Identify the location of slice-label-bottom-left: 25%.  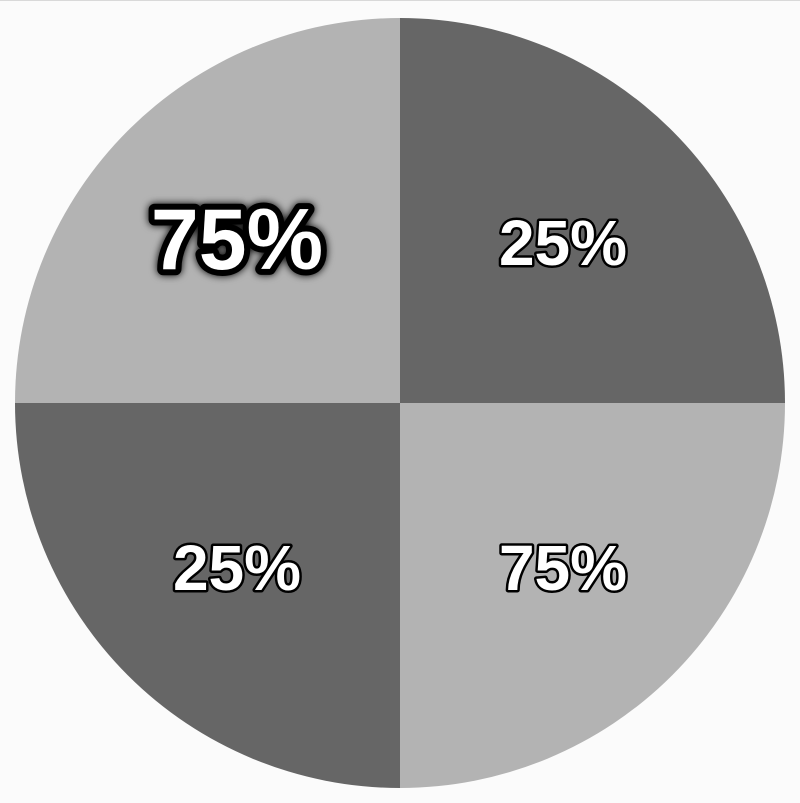
(237, 568).